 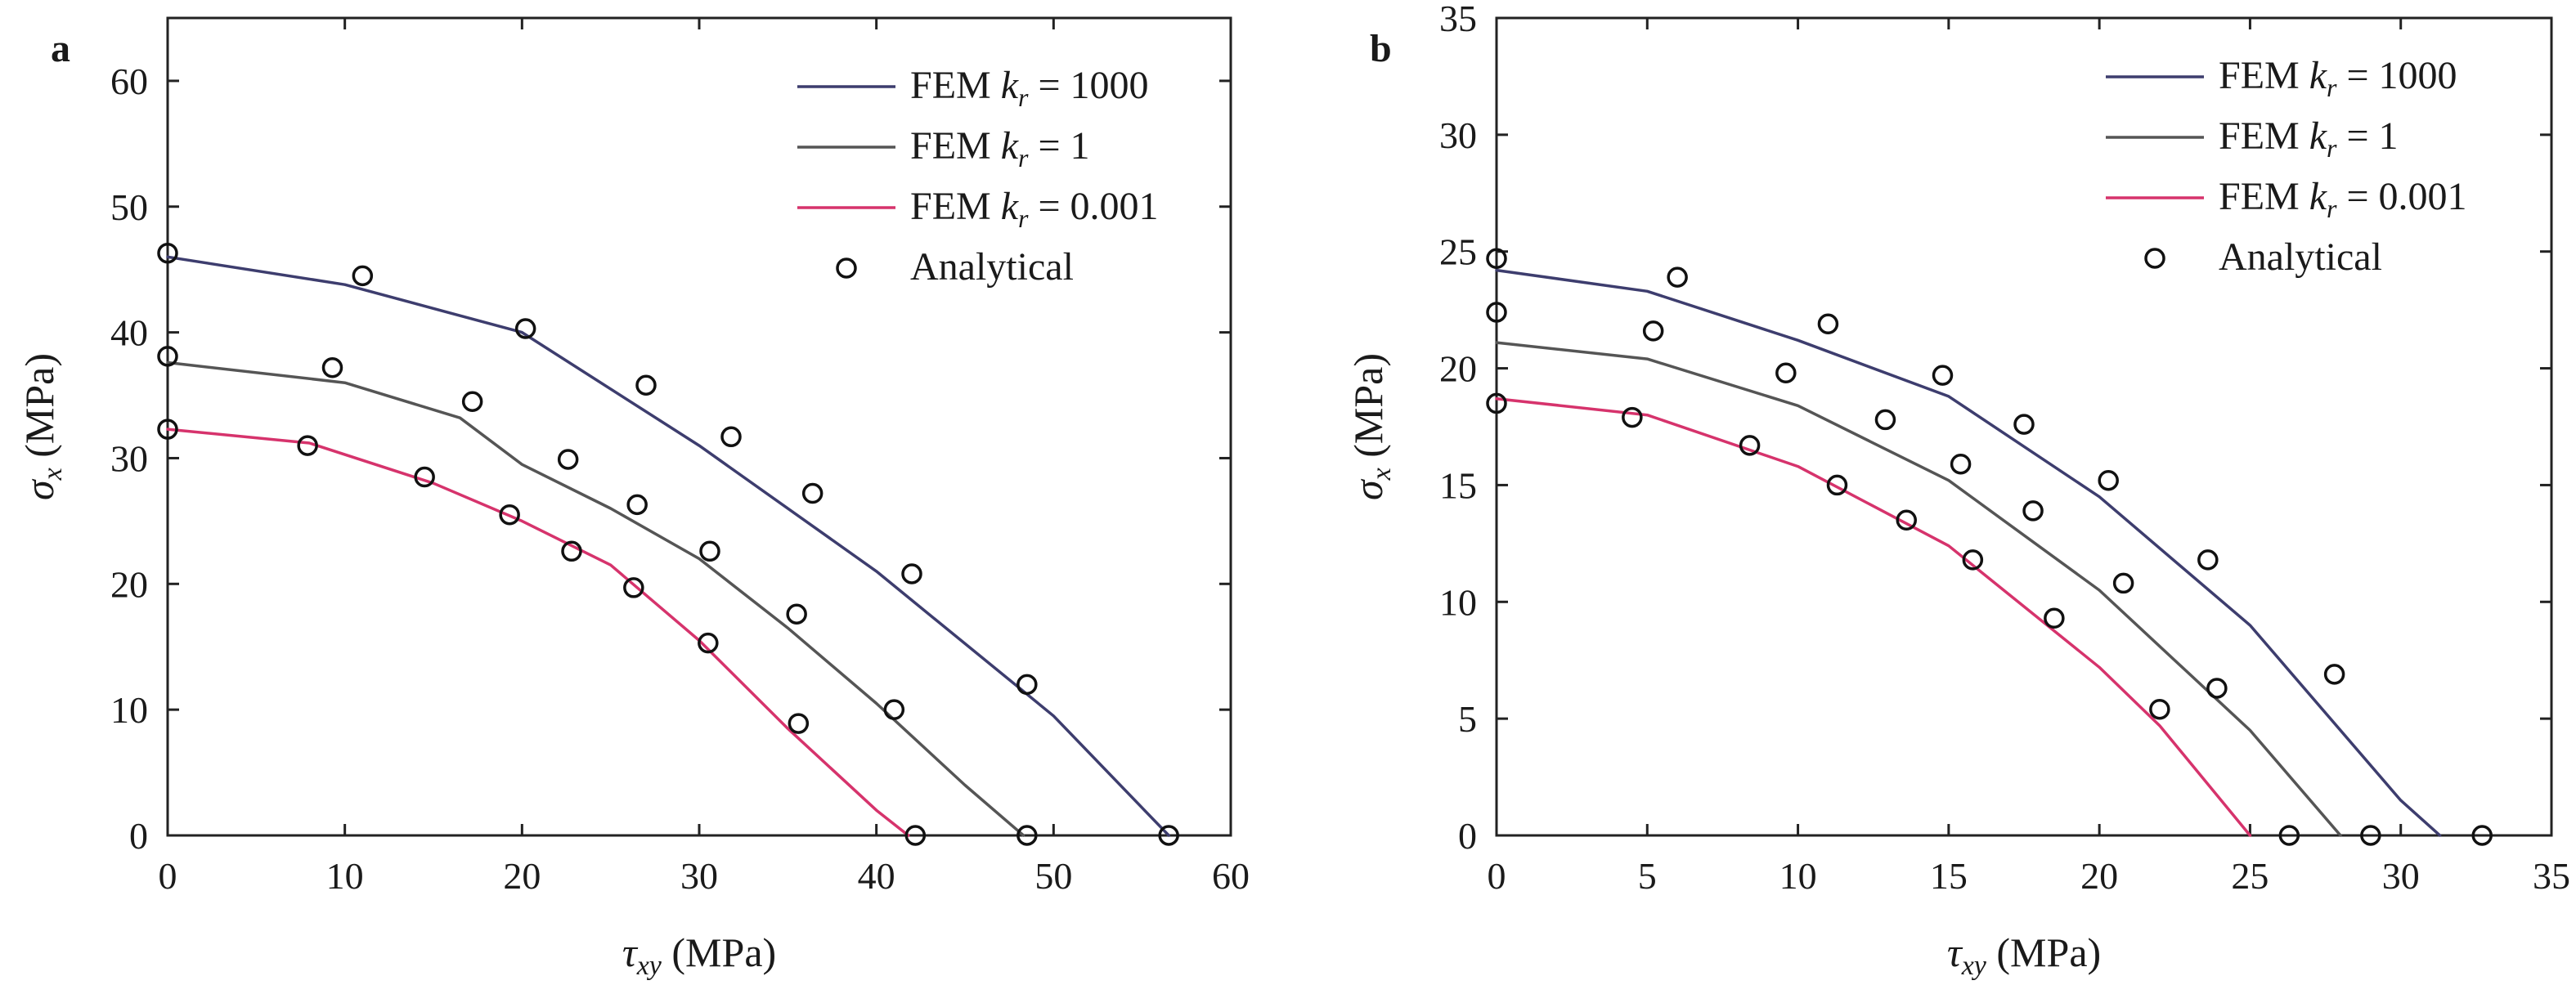 What do you see at coordinates (1468, 836) in the screenshot?
I see `panel-b-y-tick-label: 0` at bounding box center [1468, 836].